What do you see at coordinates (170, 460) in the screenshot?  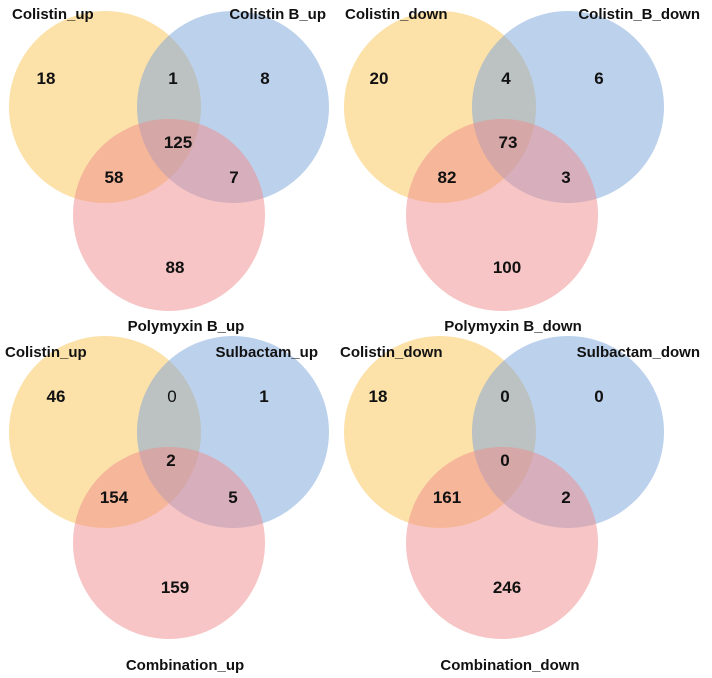 I see `count-set-a-b-c: 2` at bounding box center [170, 460].